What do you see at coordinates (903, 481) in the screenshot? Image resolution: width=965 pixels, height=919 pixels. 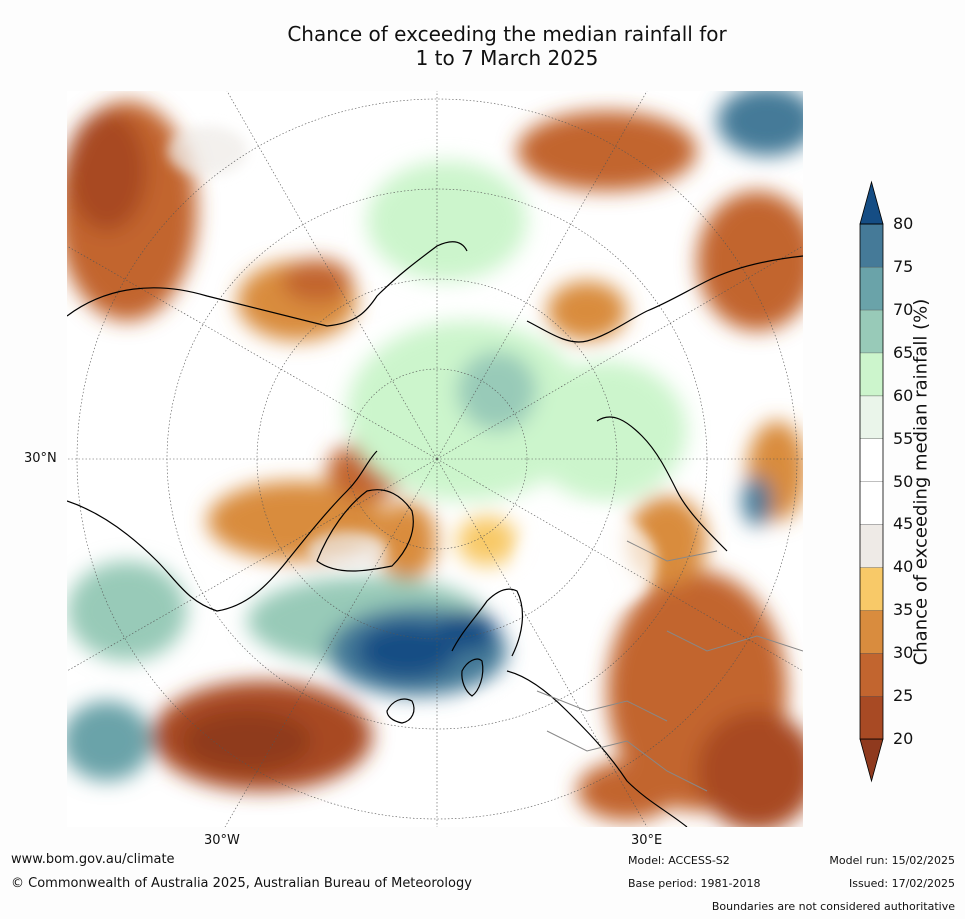 I see `colorbar-tick-label: 50` at bounding box center [903, 481].